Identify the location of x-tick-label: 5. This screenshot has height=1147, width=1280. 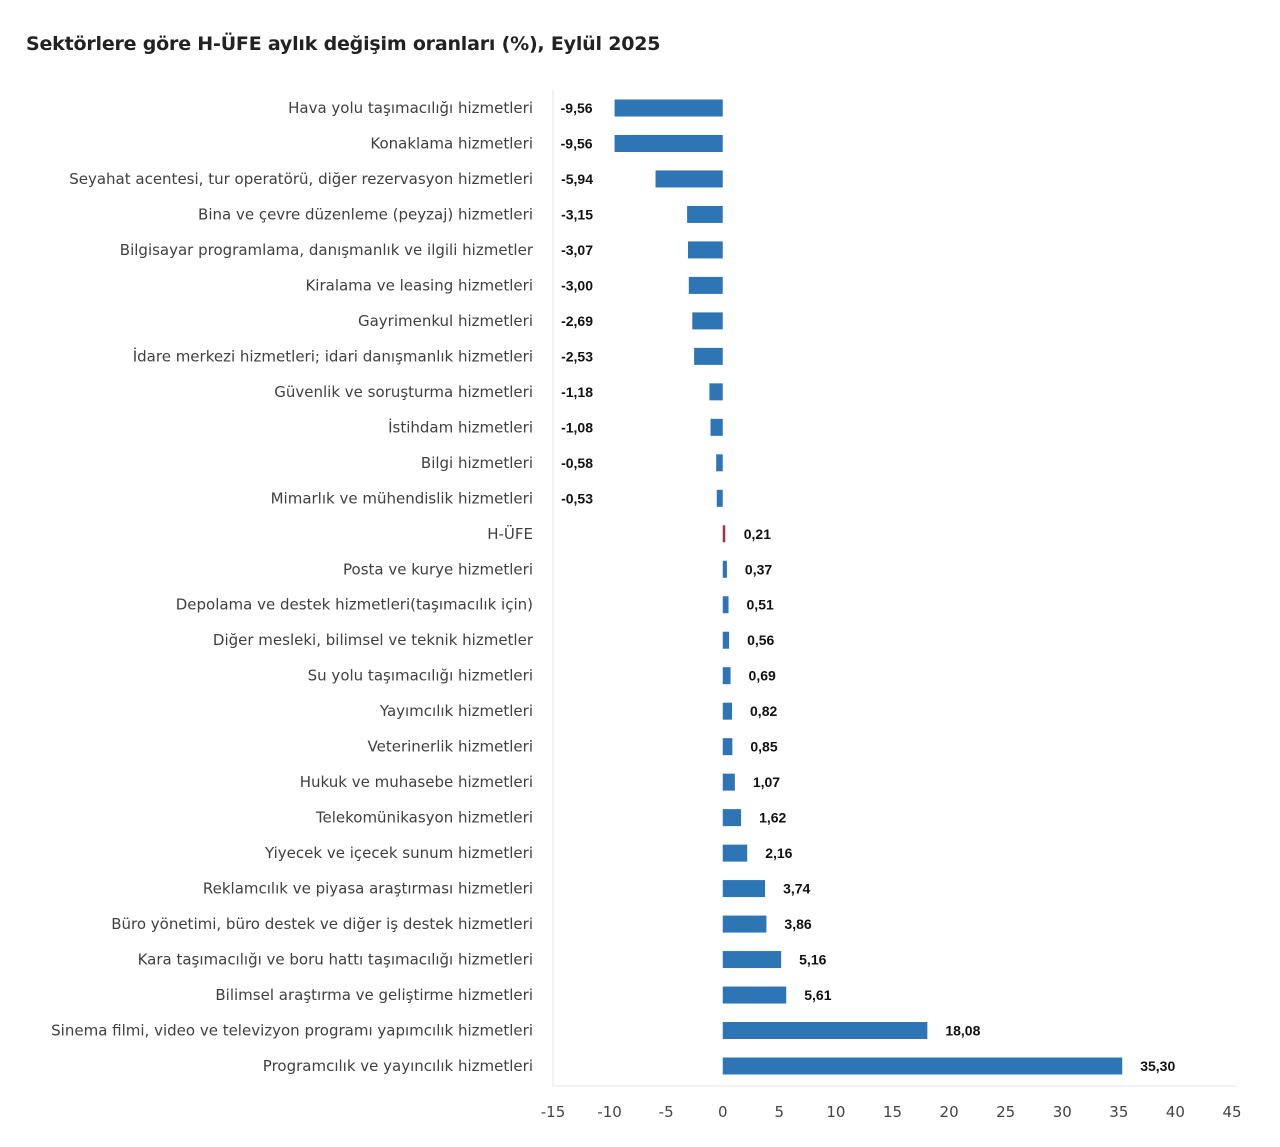
(780, 1112).